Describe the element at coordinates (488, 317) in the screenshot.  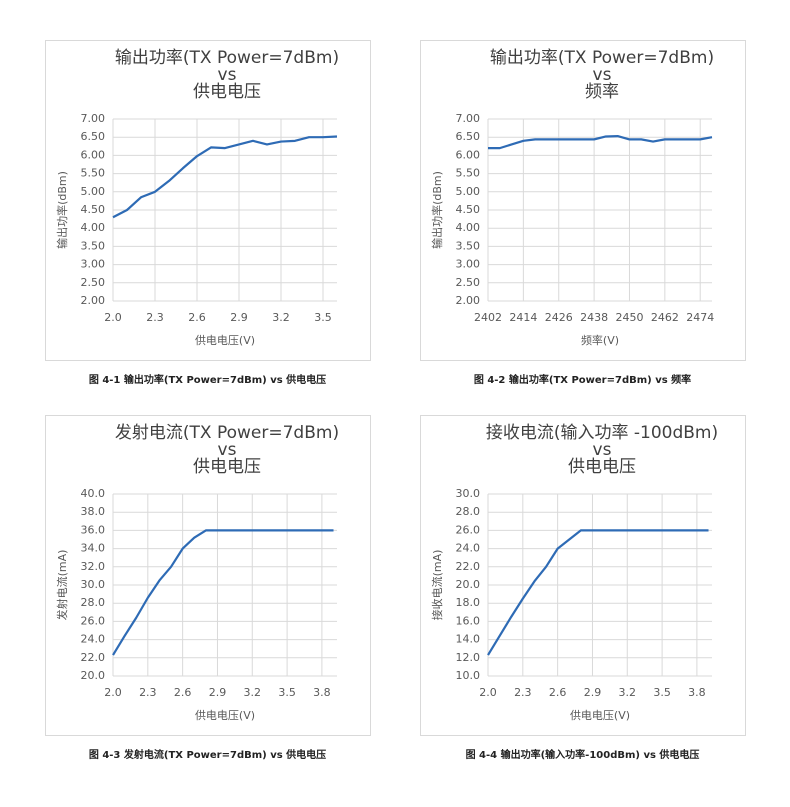
I see `x-tick-label: 2402` at that location.